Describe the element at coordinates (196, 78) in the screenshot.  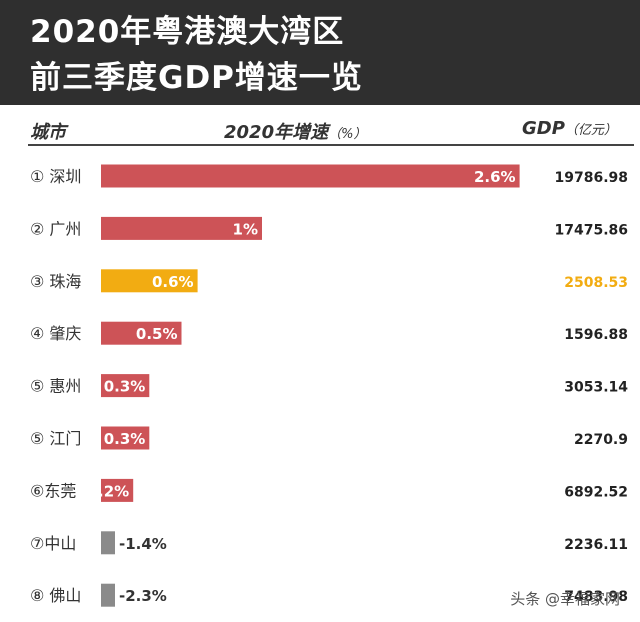
I see `page-subtitle: 前三季度GDP增速一览` at that location.